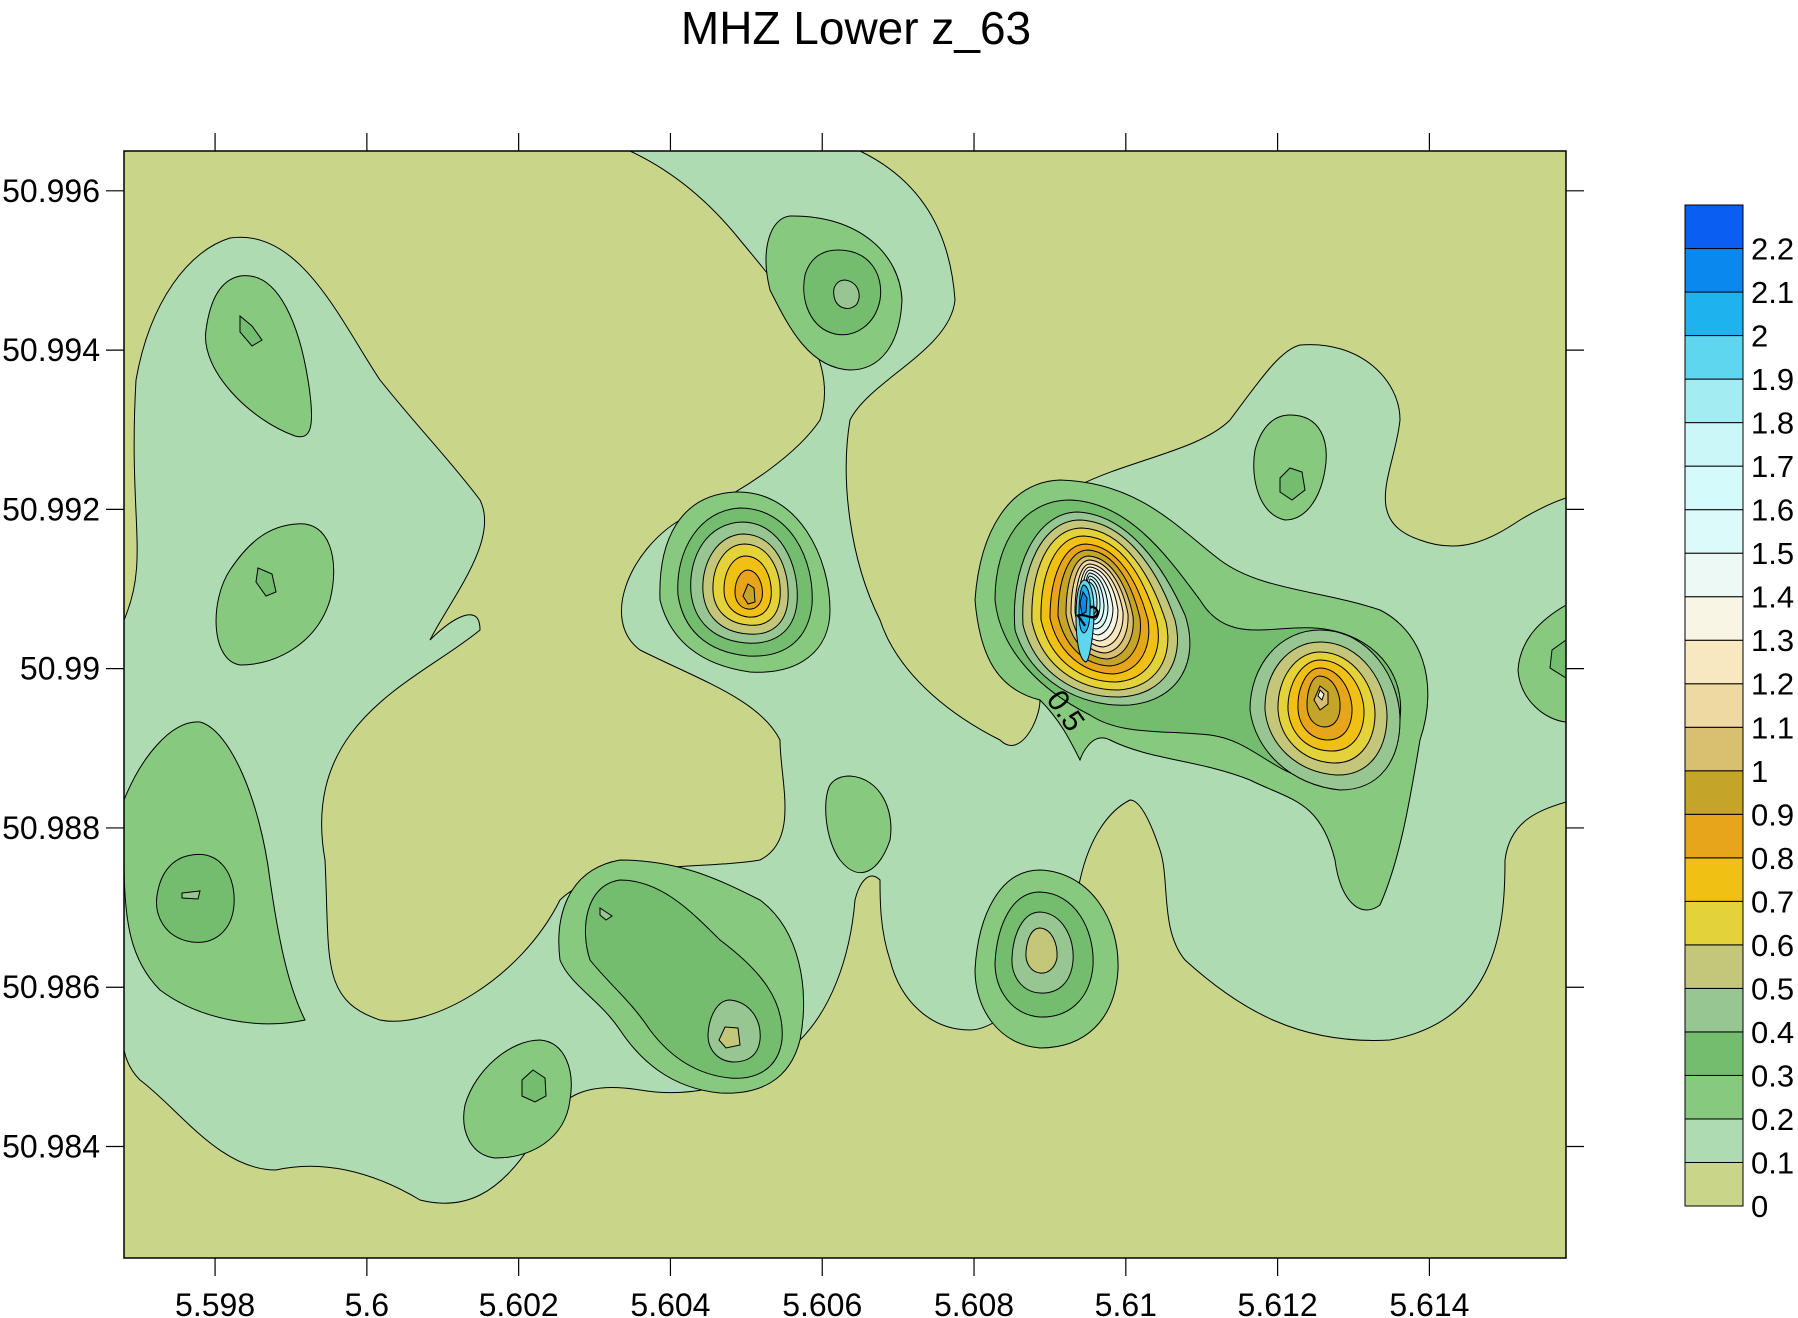 The image size is (1798, 1318). What do you see at coordinates (1772, 553) in the screenshot?
I see `colorbar-label: 1.5` at bounding box center [1772, 553].